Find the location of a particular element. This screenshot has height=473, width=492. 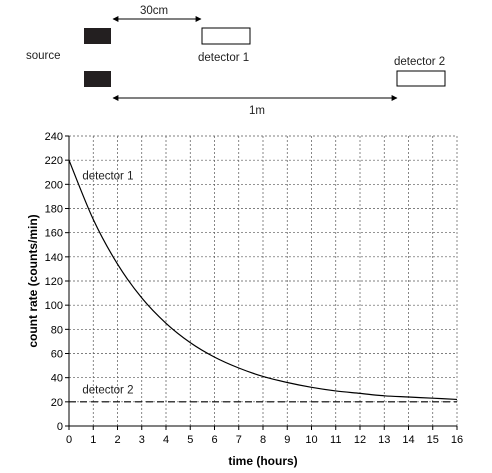

x-tick-label: 4 is located at coordinates (166, 440).